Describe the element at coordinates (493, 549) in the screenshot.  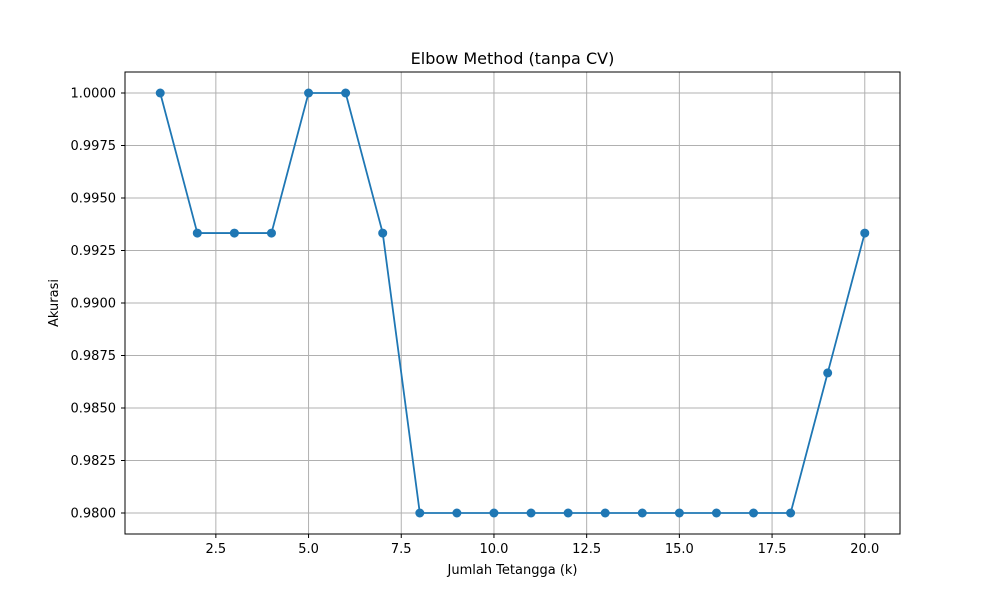
I see `x-tick-label: 10.0` at that location.